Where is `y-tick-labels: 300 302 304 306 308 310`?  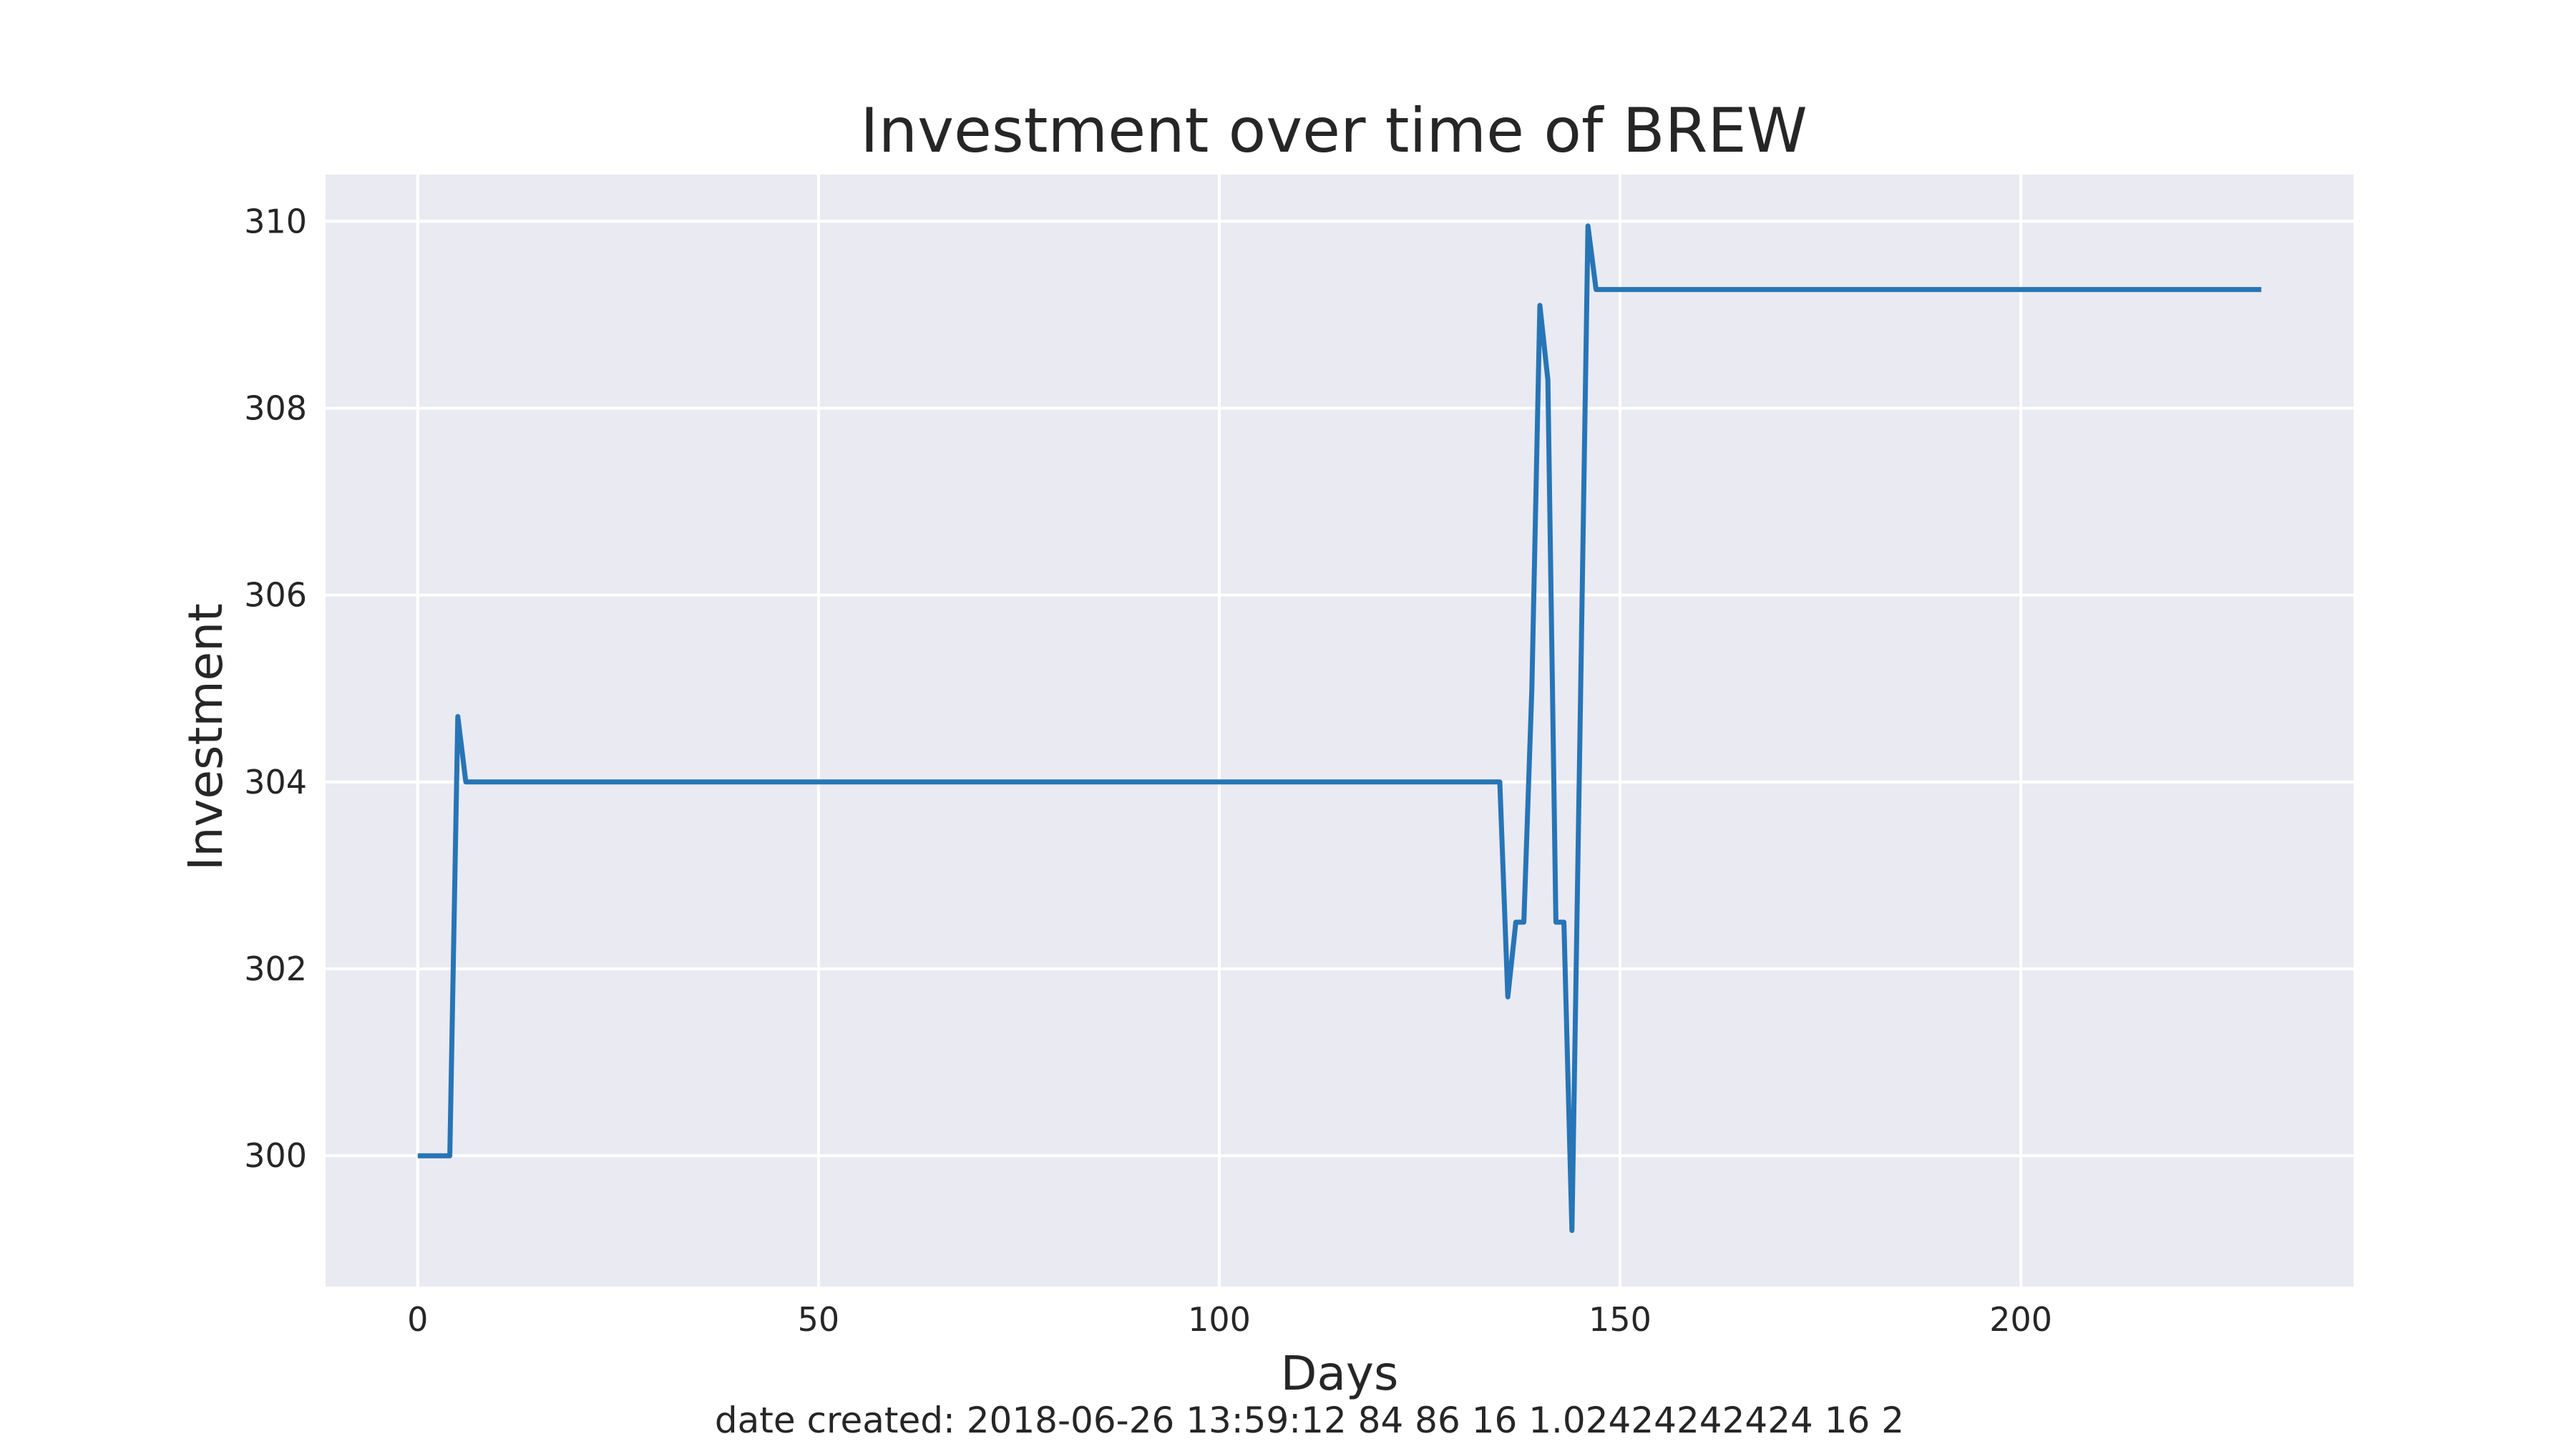
y-tick-labels: 300 302 304 306 308 310 is located at coordinates (275, 688).